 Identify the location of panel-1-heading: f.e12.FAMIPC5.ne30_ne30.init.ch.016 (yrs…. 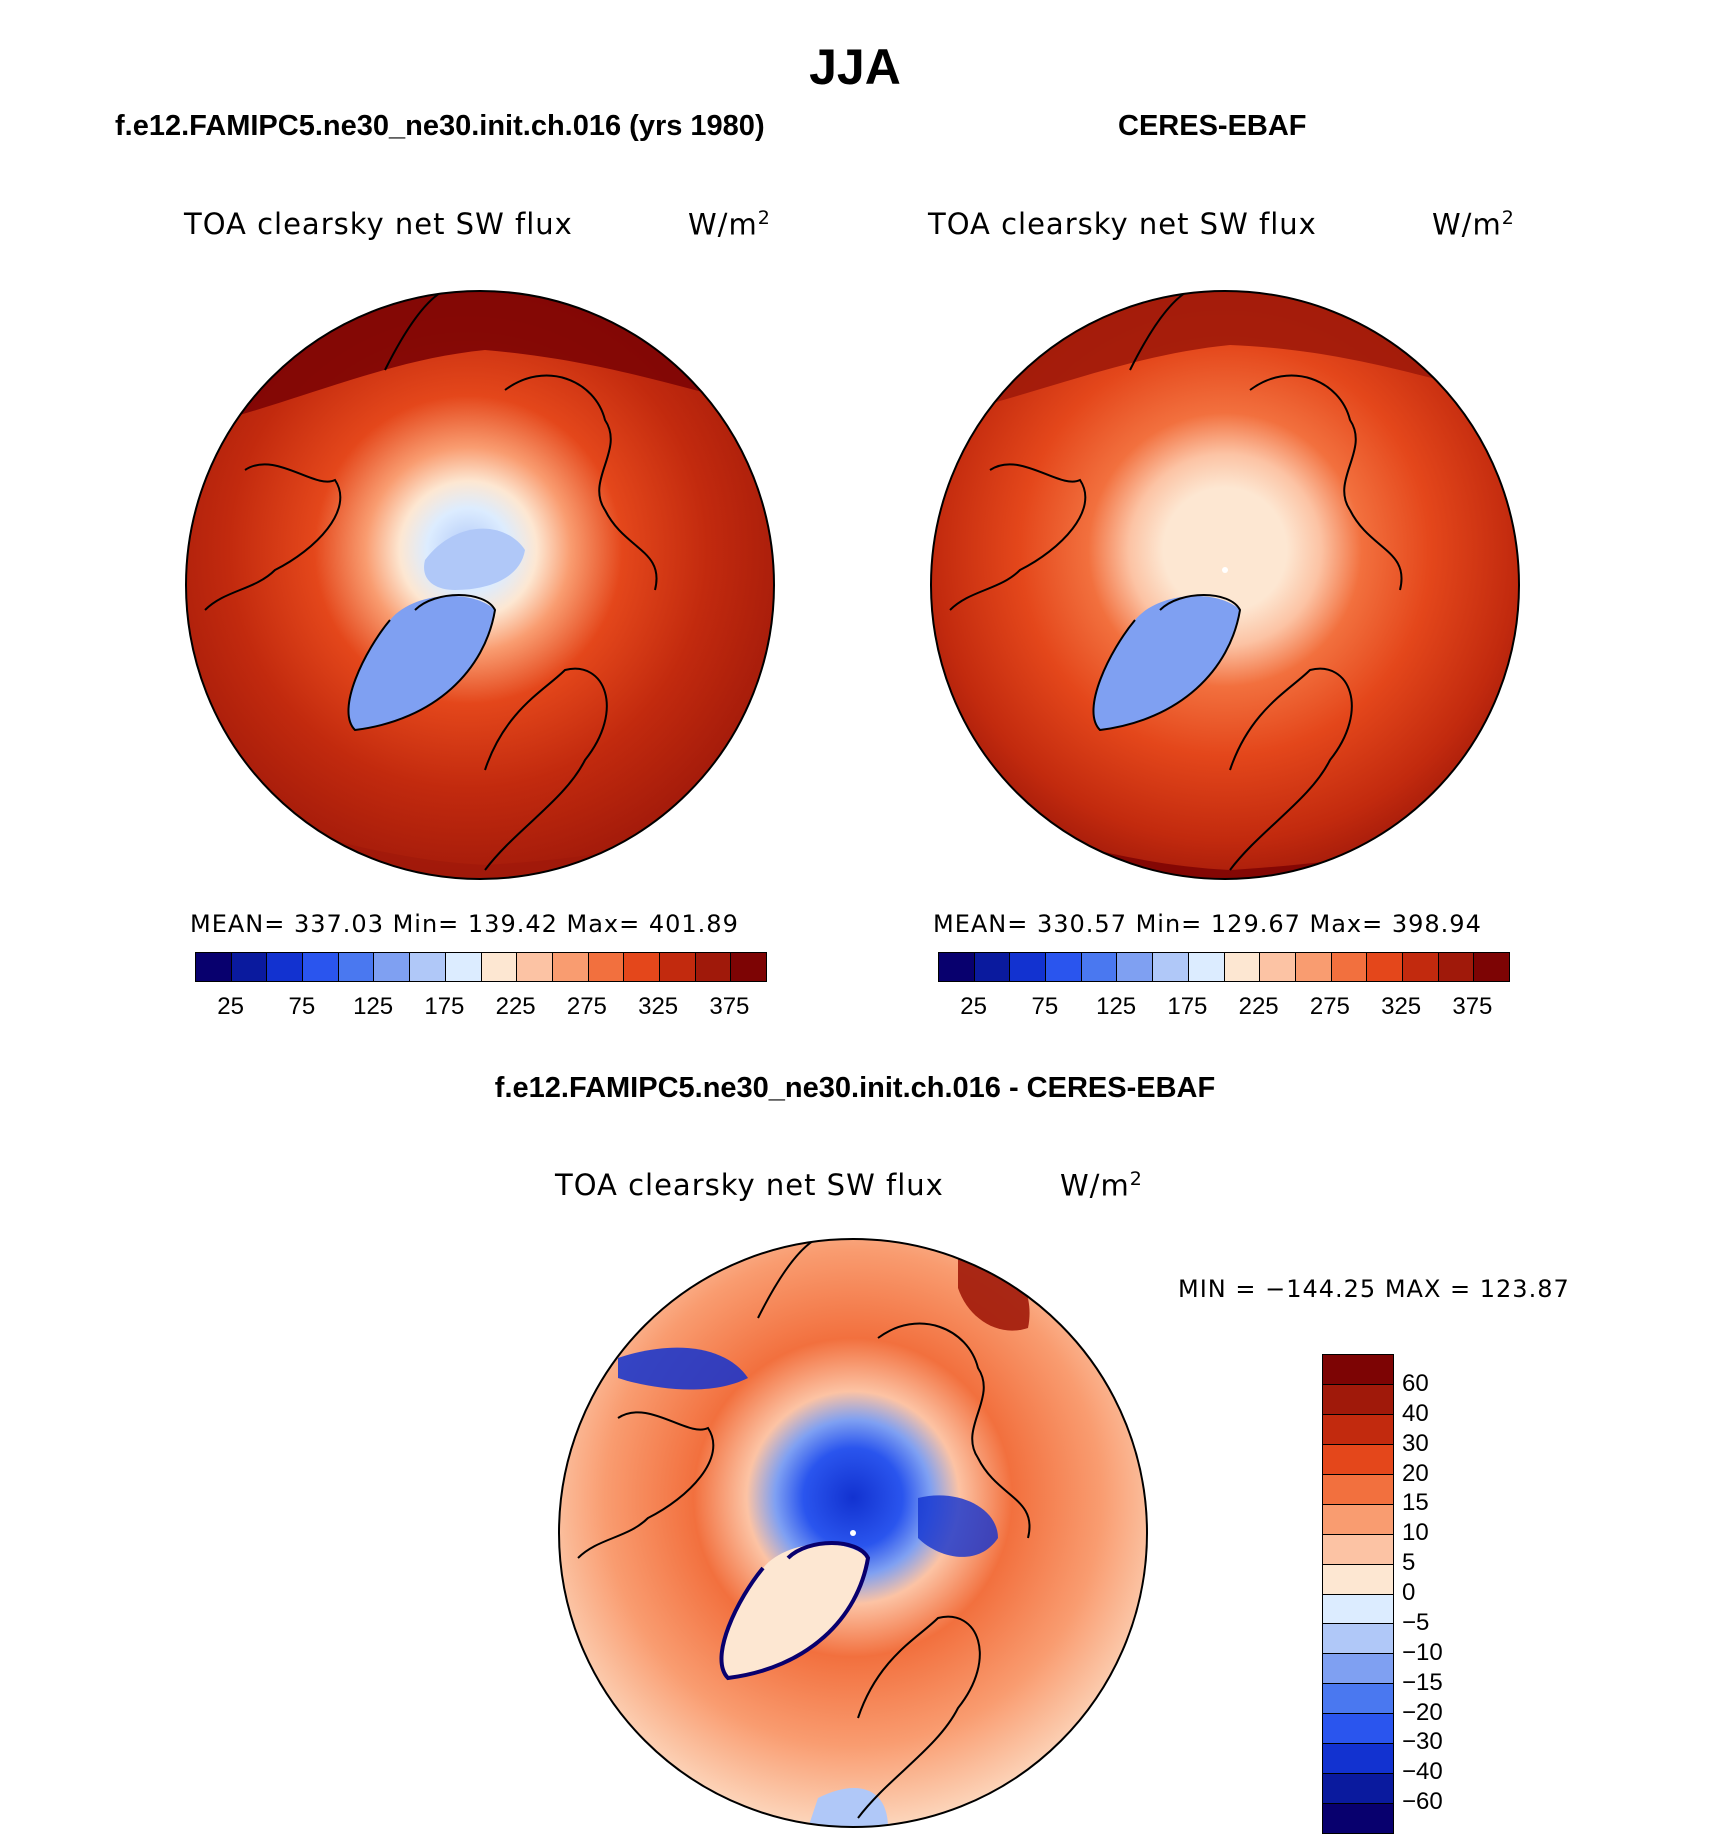
(440, 126).